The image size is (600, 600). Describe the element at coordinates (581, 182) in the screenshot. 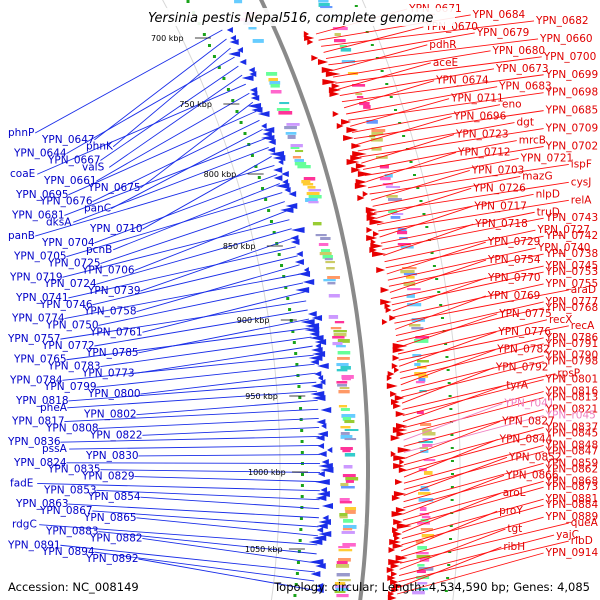

I see `gene-label-right: cysJ` at that location.